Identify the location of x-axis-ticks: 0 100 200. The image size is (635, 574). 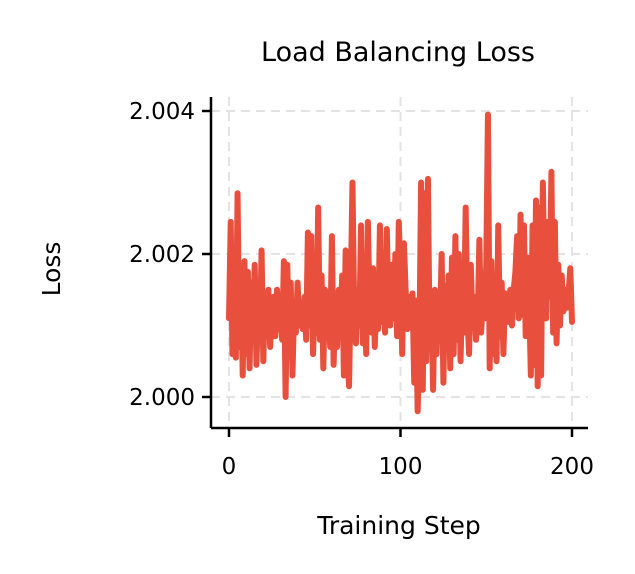
(408, 454).